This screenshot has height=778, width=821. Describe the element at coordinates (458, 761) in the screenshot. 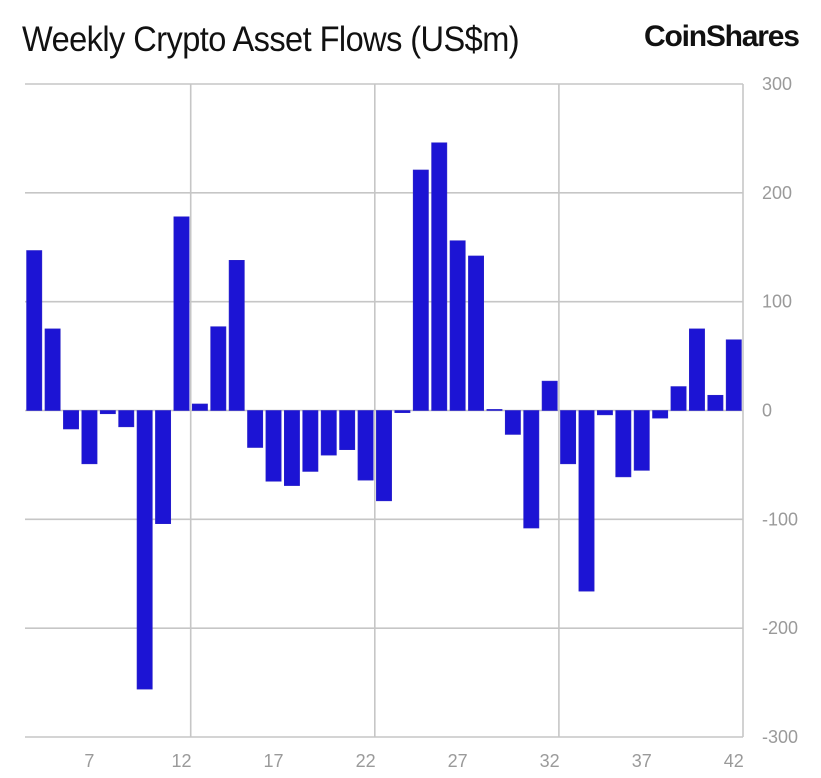

I see `x-tick-label: 27` at that location.